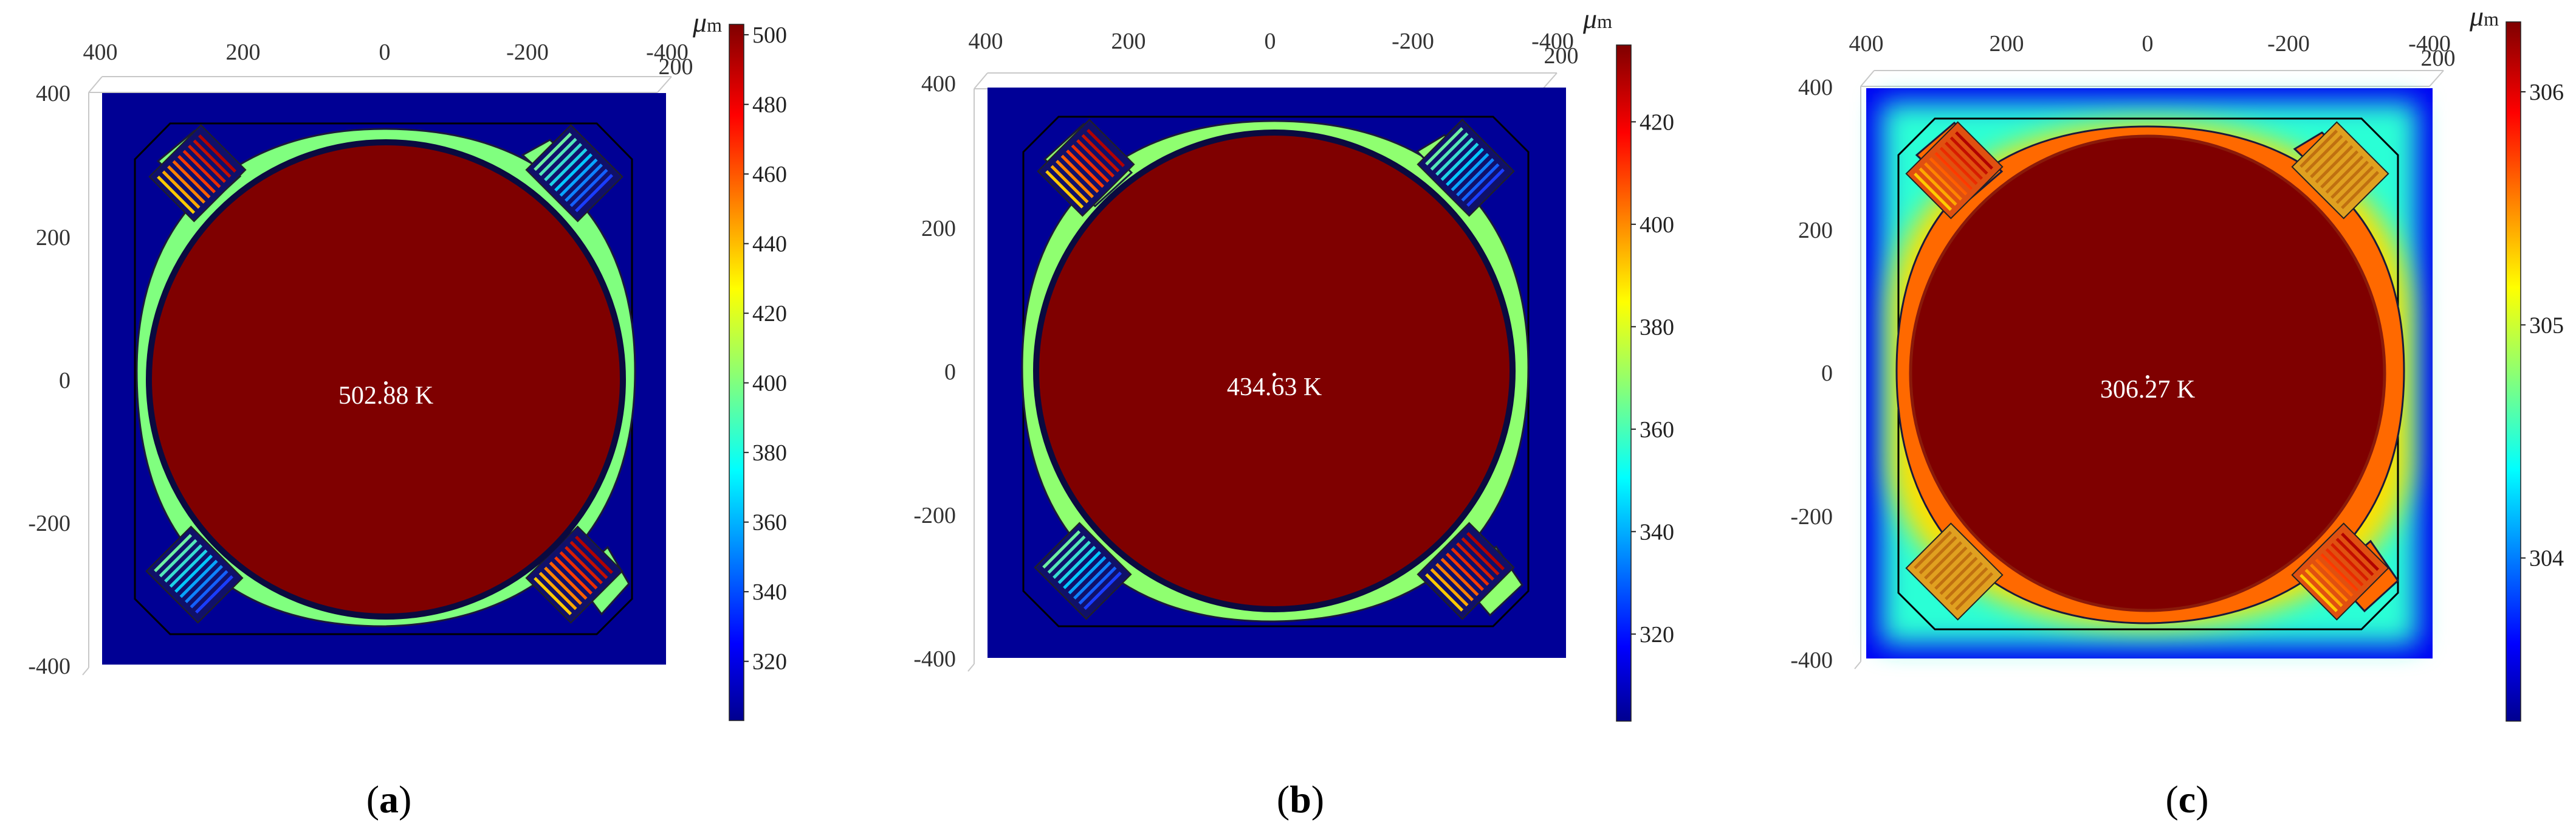  I want to click on panel-caption: (b), so click(1300, 800).